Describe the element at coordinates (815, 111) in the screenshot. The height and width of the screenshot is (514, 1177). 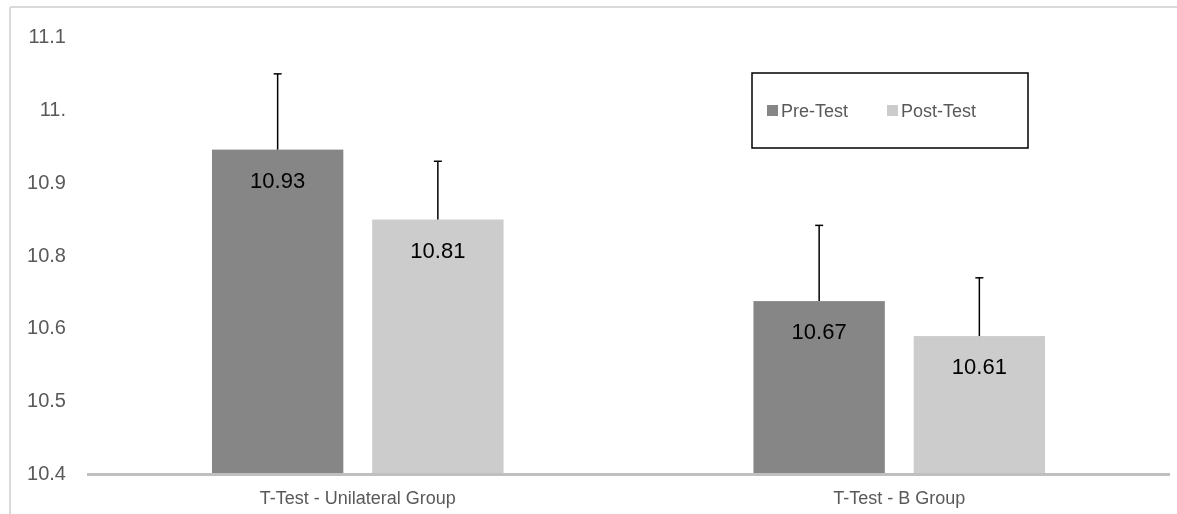
I see `legend-label: Pre-Test` at that location.